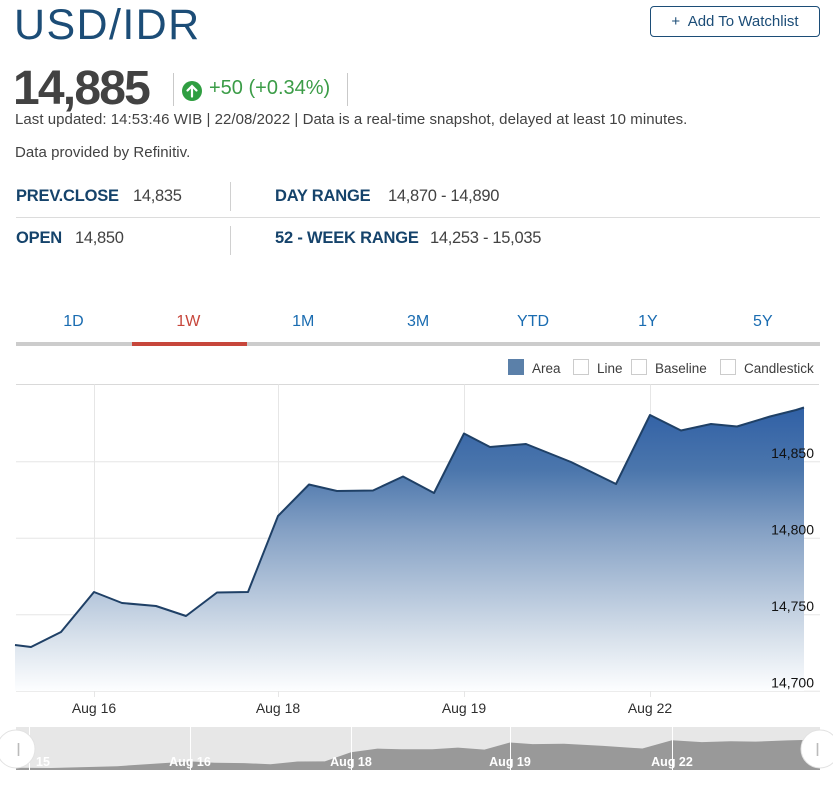  What do you see at coordinates (792, 453) in the screenshot?
I see `svg-text: 14,850` at bounding box center [792, 453].